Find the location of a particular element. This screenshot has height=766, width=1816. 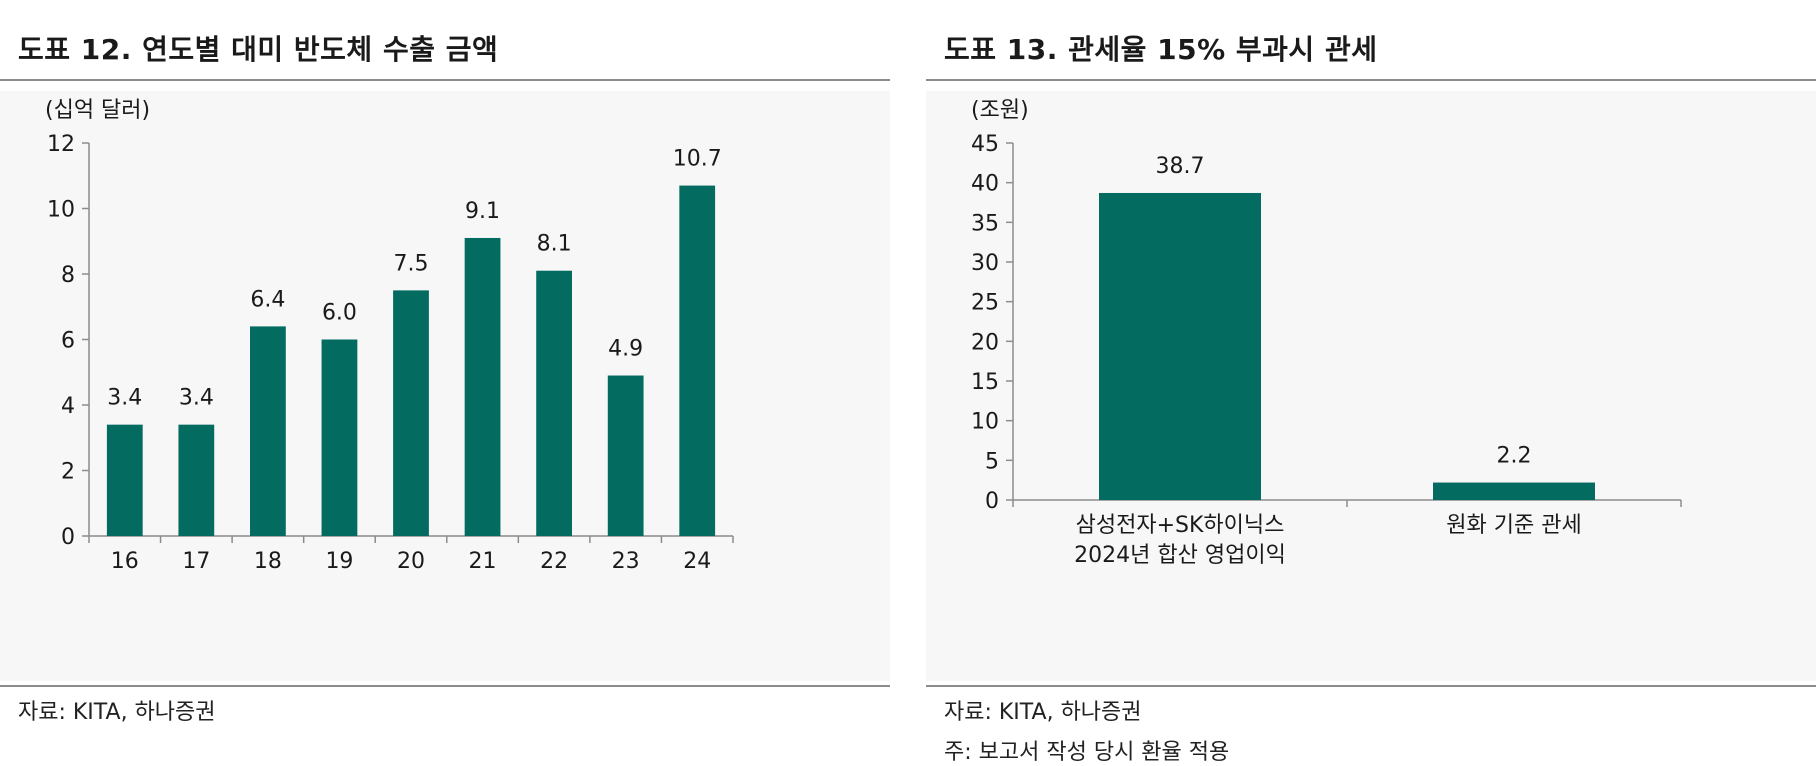

y-tick-label: 5 is located at coordinates (992, 461).